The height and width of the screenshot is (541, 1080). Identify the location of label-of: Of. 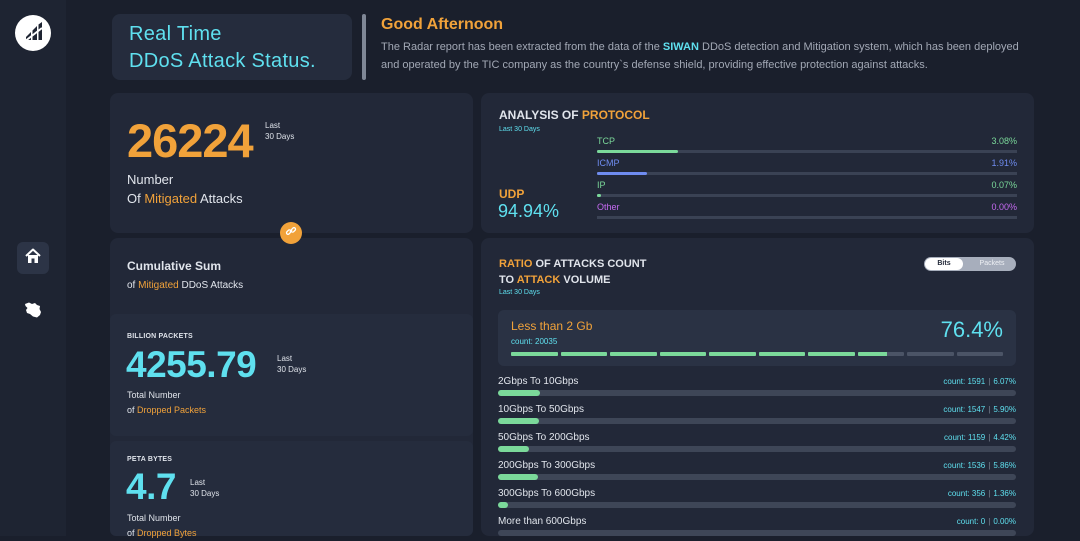
(136, 198).